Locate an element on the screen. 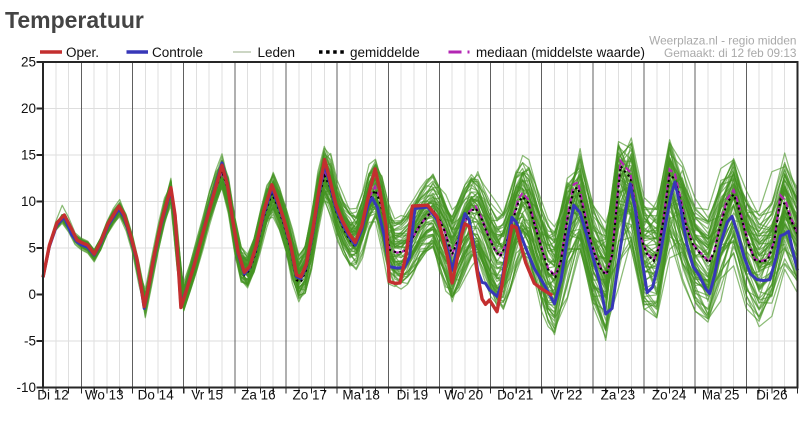 The width and height of the screenshot is (812, 429). svg-text: Wo 20 is located at coordinates (463, 395).